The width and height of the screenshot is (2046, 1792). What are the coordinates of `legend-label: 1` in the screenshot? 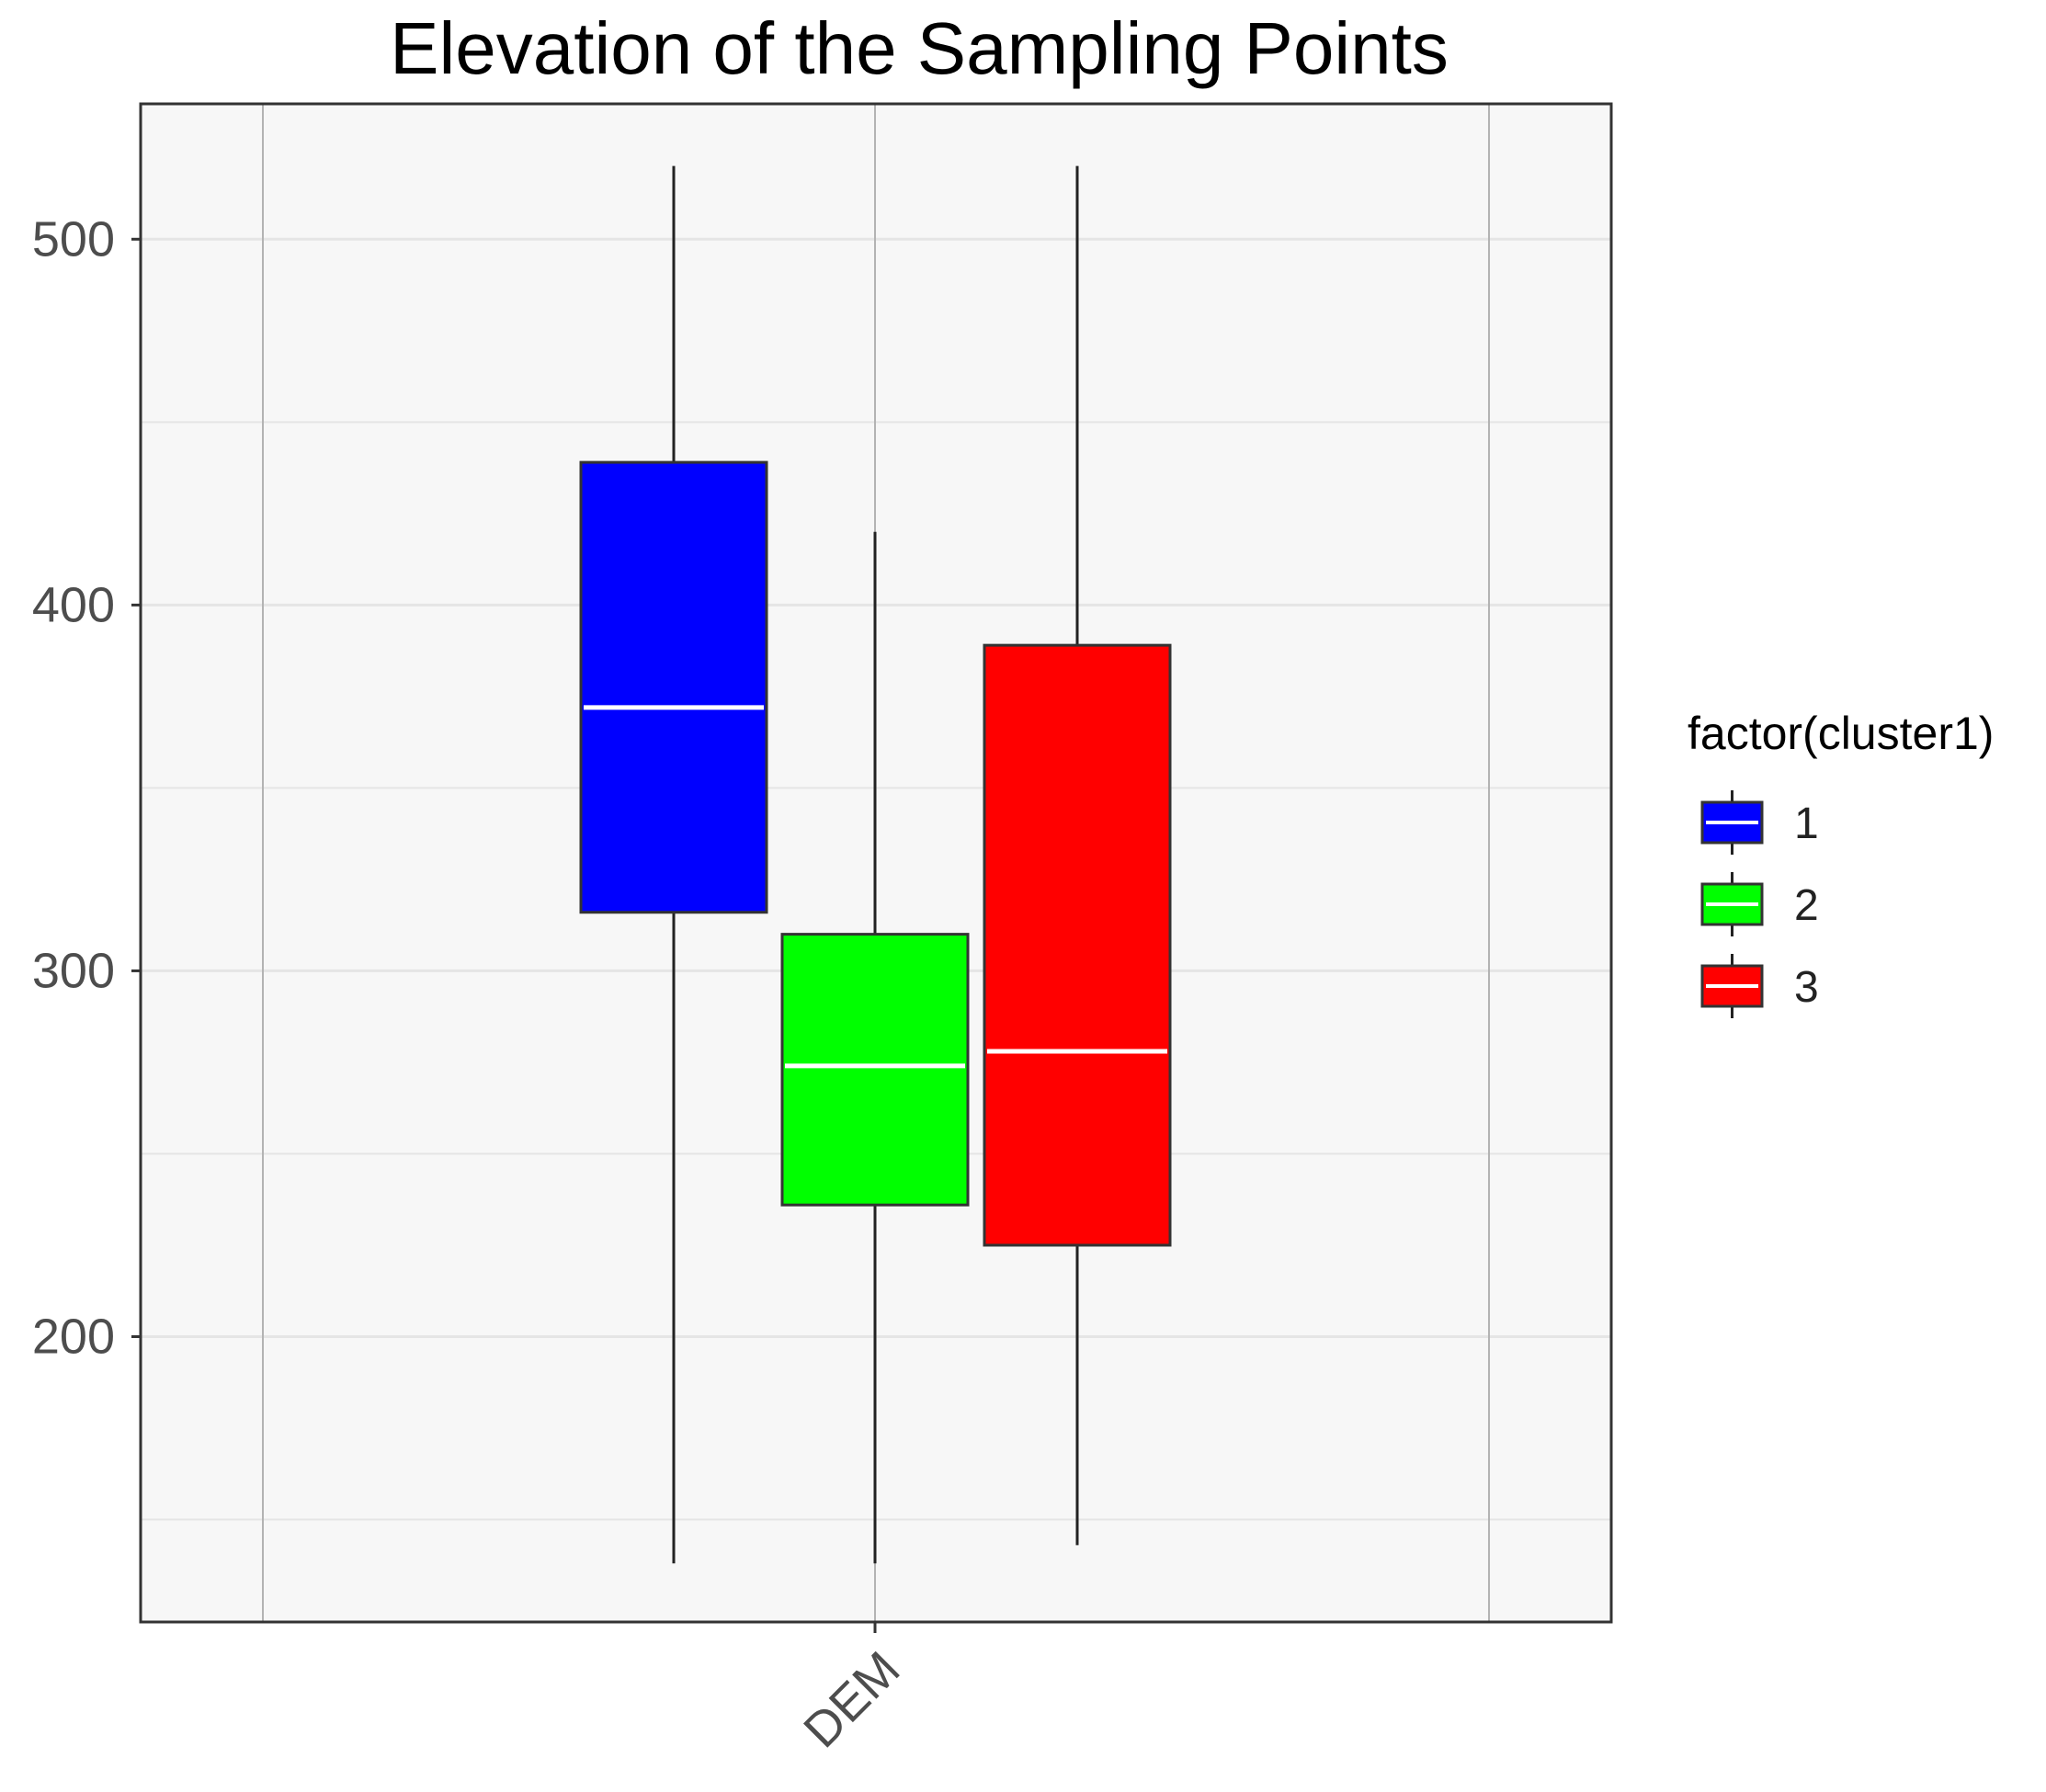 It's located at (1806, 824).